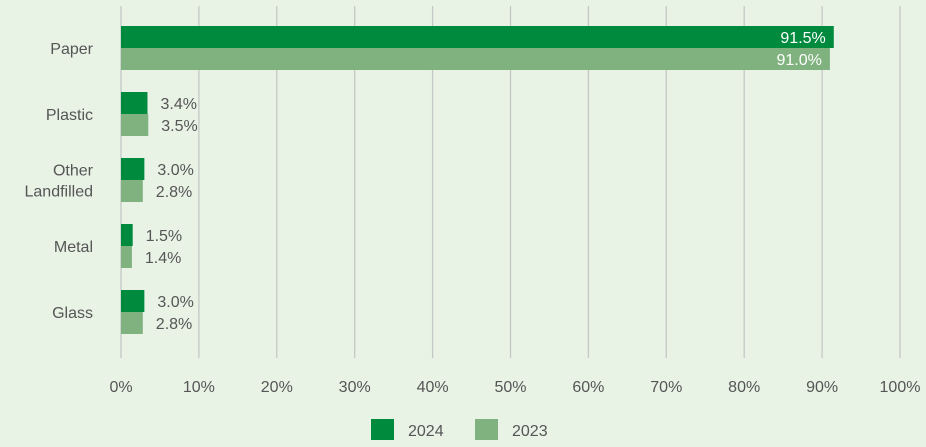  What do you see at coordinates (69, 115) in the screenshot?
I see `category-label: Plastic` at bounding box center [69, 115].